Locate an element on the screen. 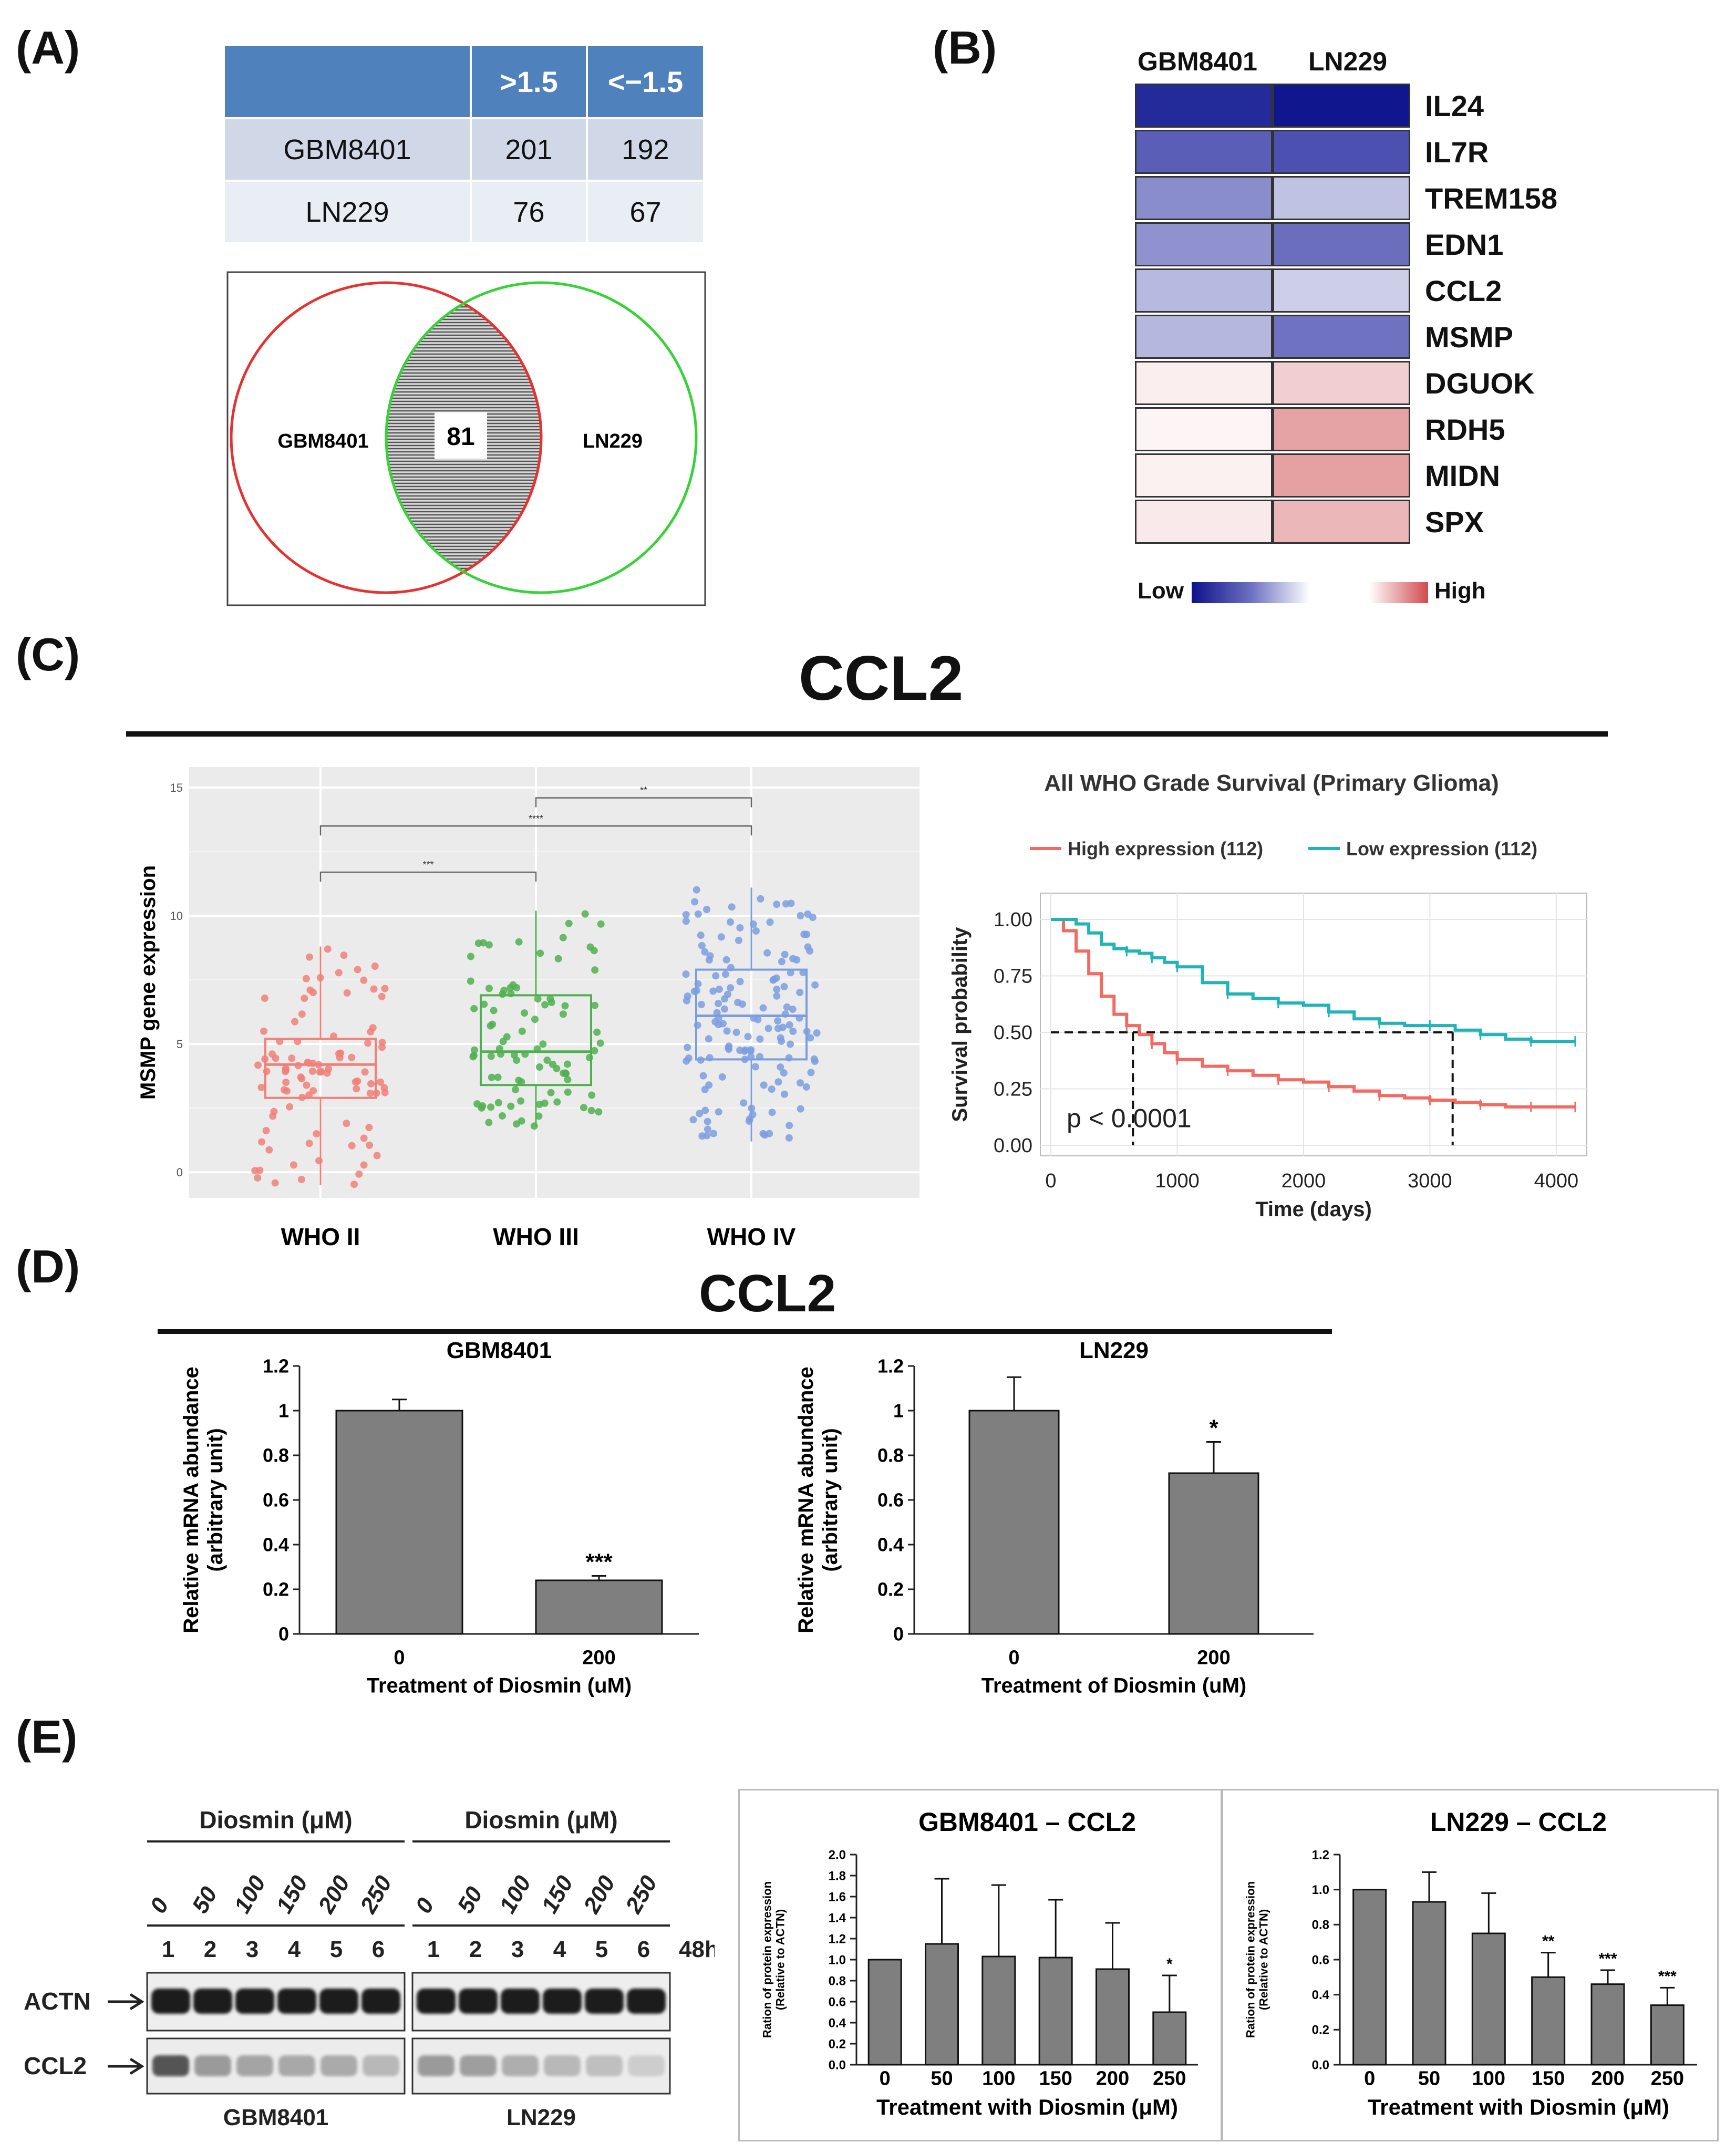 Image resolution: width=1736 pixels, height=2153 pixels. venn-right-label: LN229 is located at coordinates (613, 441).